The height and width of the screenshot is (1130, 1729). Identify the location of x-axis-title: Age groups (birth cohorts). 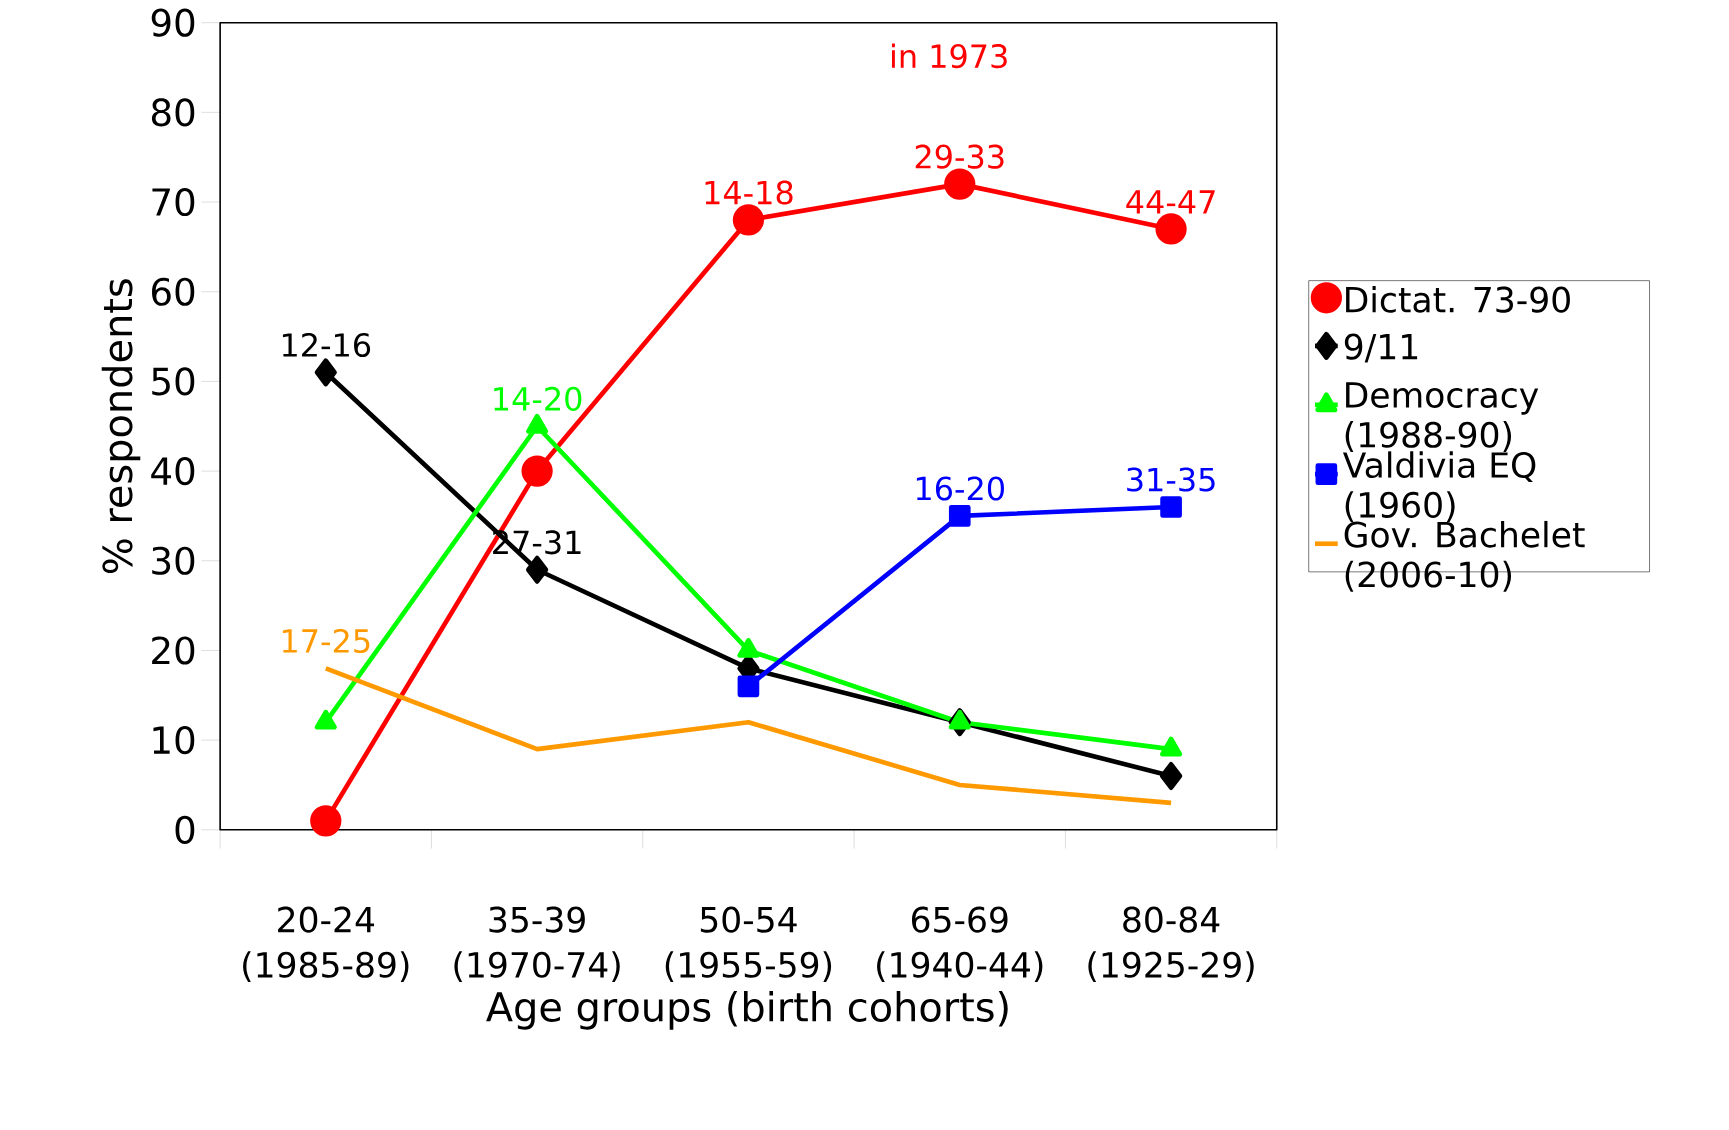
(747, 1010).